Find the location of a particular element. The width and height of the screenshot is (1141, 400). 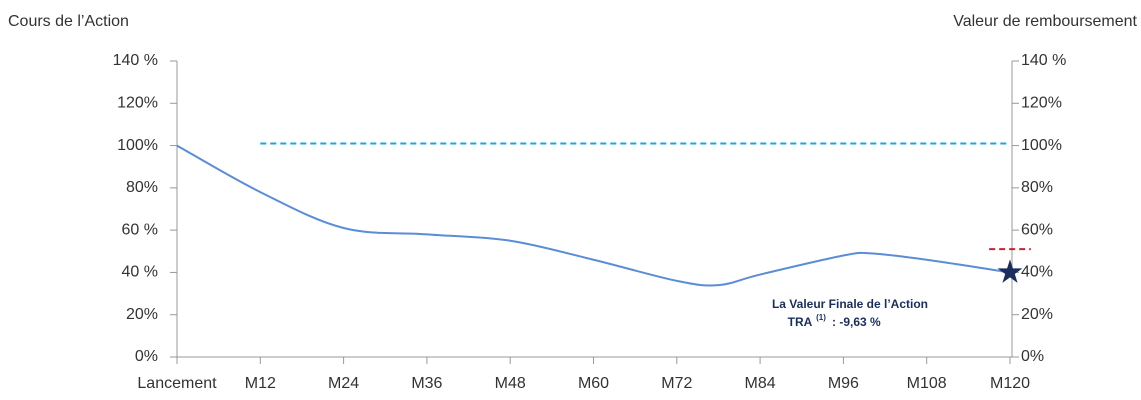

y-tick-label: 140 % is located at coordinates (135, 60).